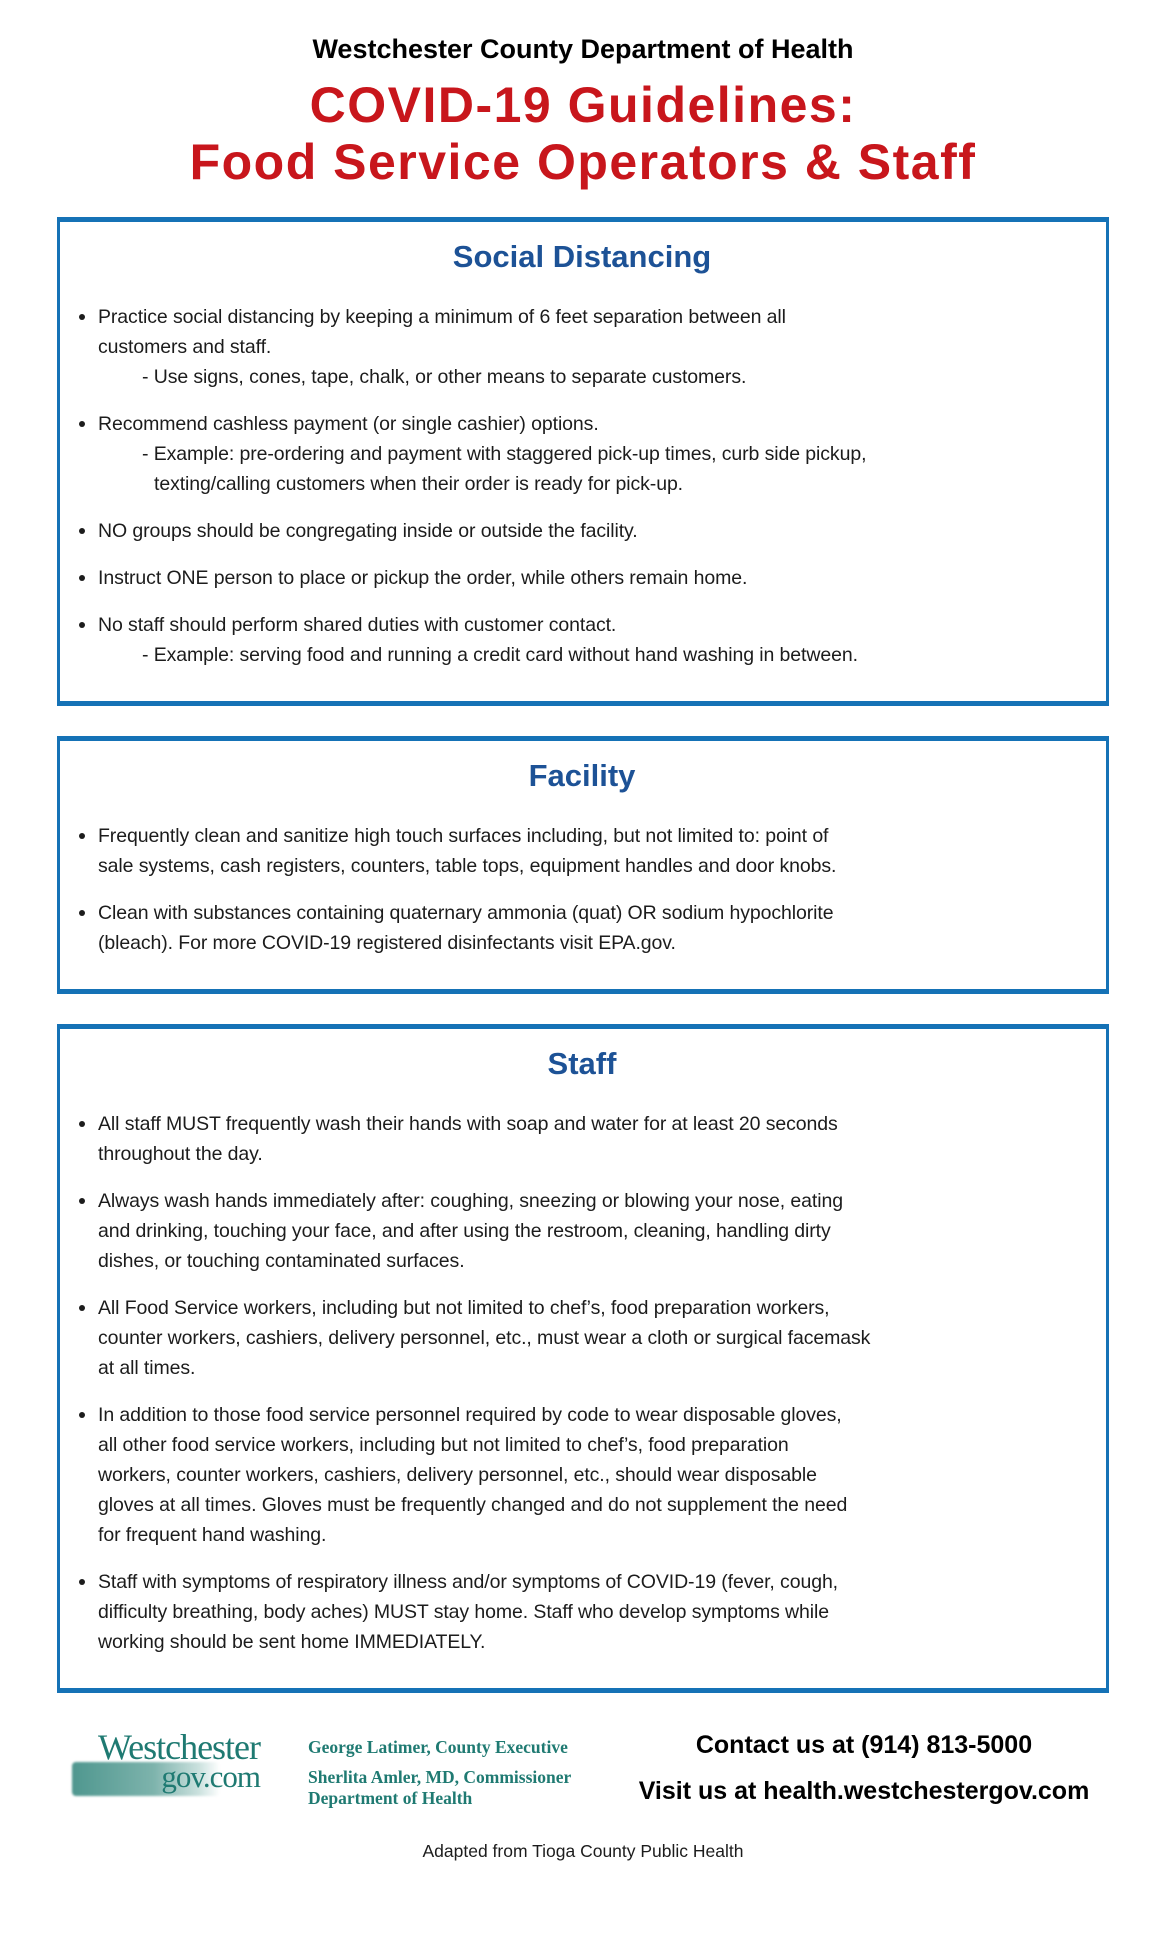  What do you see at coordinates (583, 49) in the screenshot?
I see `org-title: Westchester County Department of Health` at bounding box center [583, 49].